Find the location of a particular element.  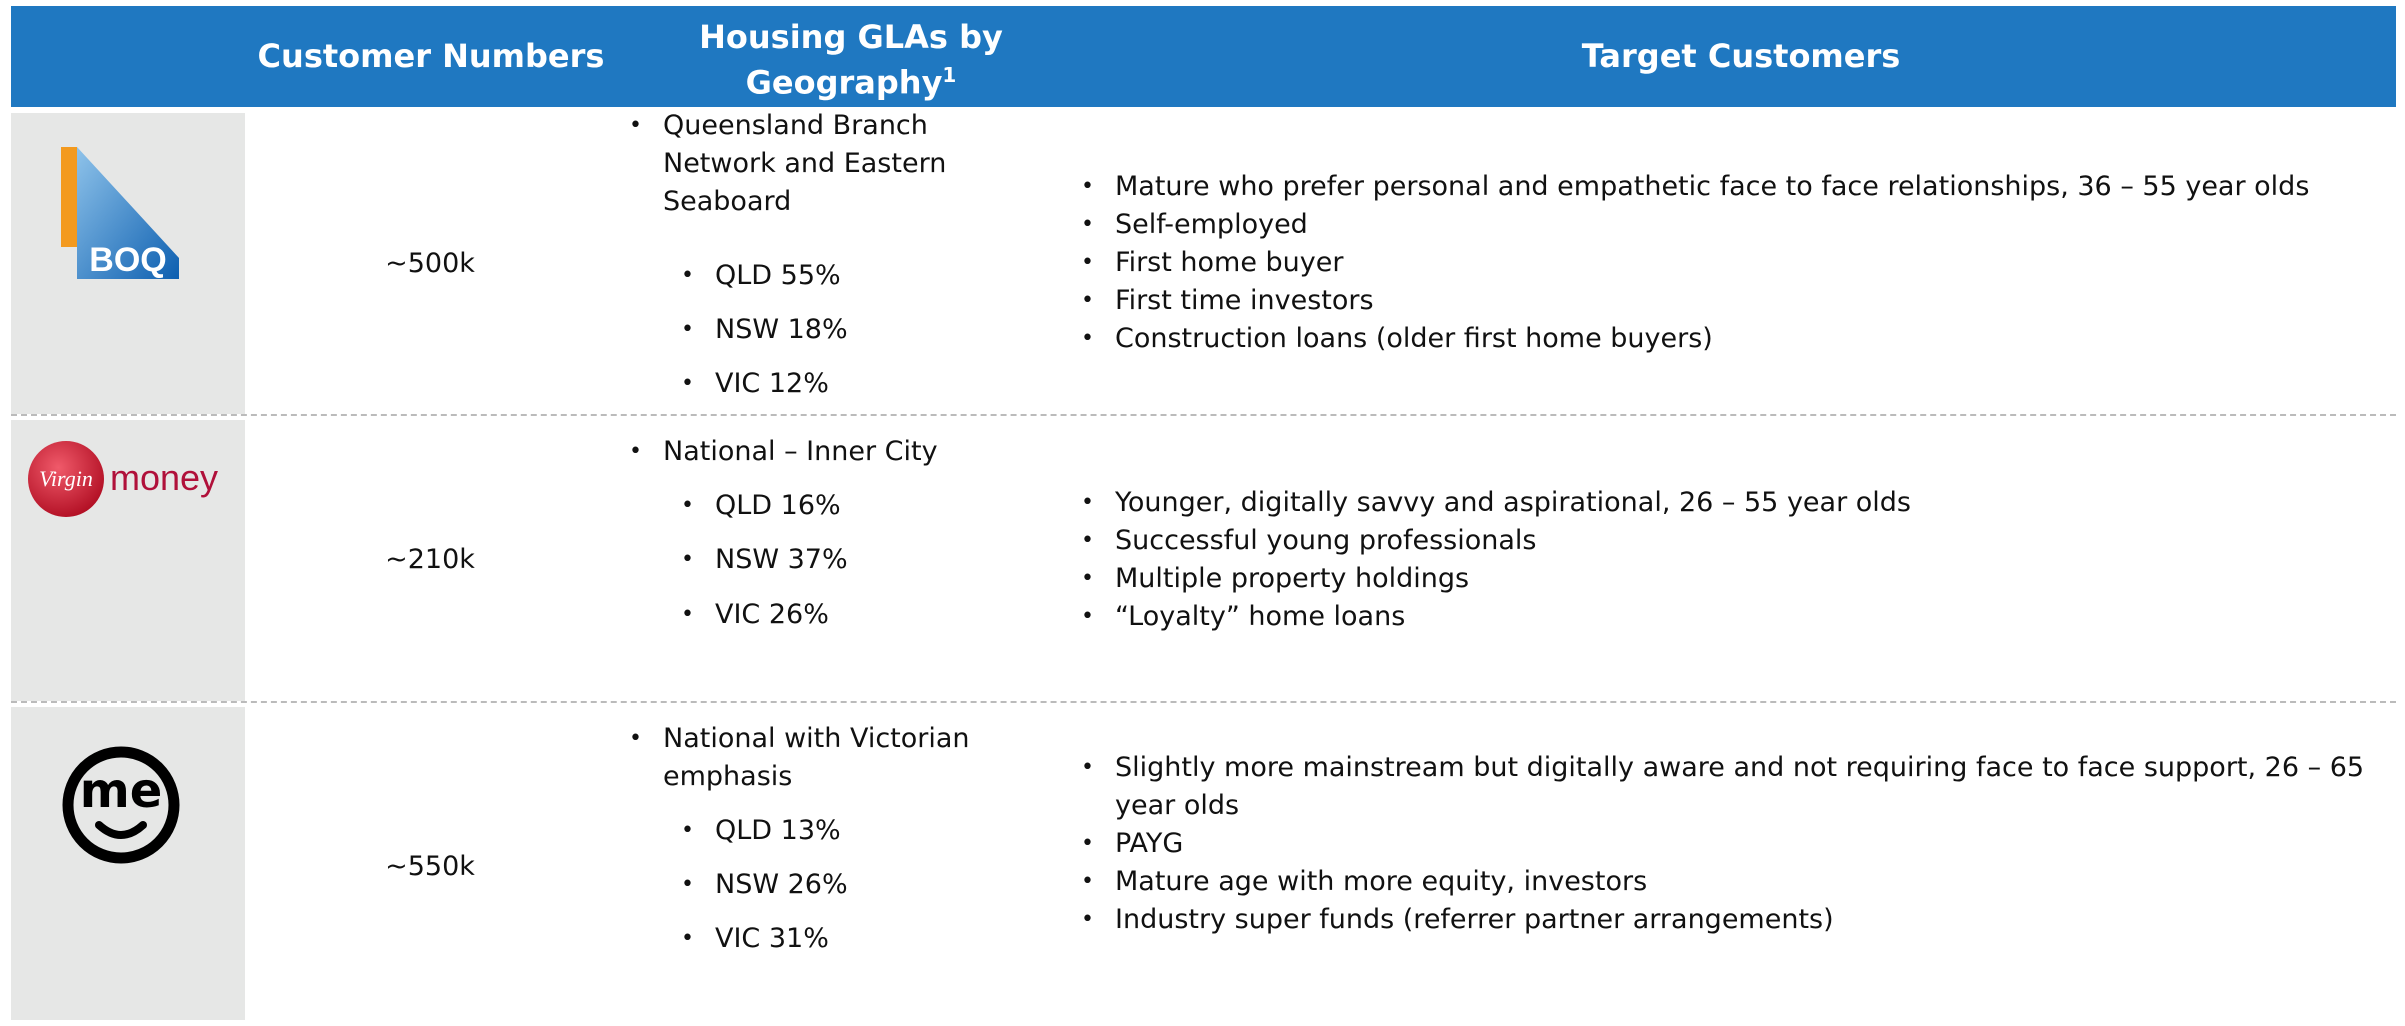

geography-state: VIC 26% is located at coordinates (755, 615).